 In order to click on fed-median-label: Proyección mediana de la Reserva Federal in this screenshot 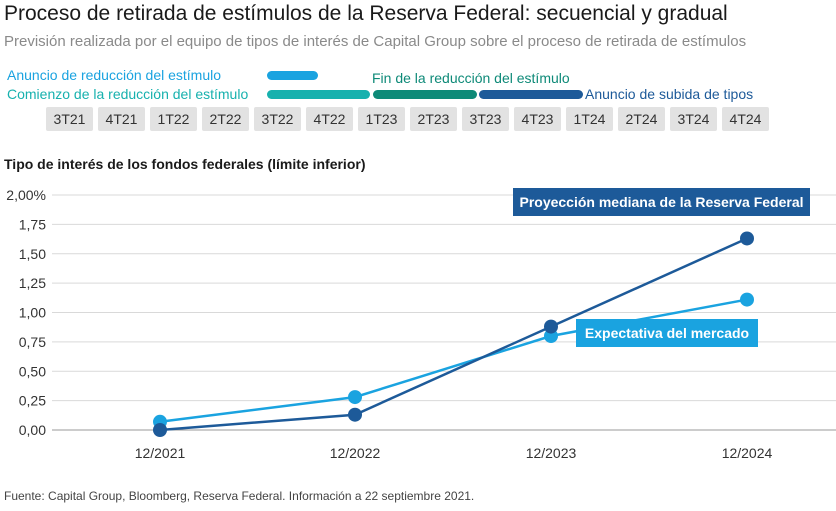, I will do `click(661, 202)`.